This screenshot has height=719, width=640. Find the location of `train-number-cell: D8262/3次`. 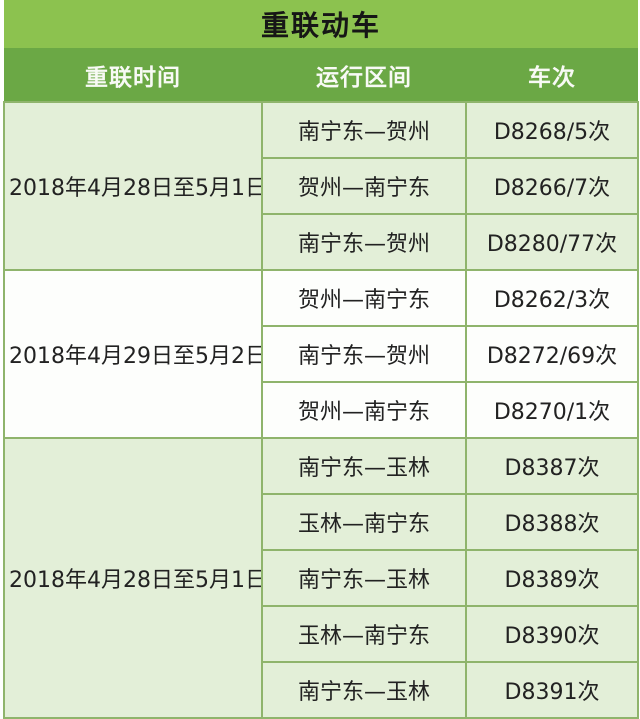

train-number-cell: D8262/3次 is located at coordinates (552, 298).